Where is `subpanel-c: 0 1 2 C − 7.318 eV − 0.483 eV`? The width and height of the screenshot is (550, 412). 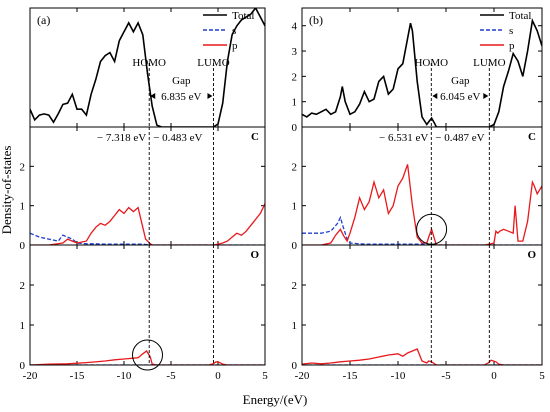 subpanel-c: 0 1 2 C − 7.318 eV − 0.483 eV is located at coordinates (143, 189).